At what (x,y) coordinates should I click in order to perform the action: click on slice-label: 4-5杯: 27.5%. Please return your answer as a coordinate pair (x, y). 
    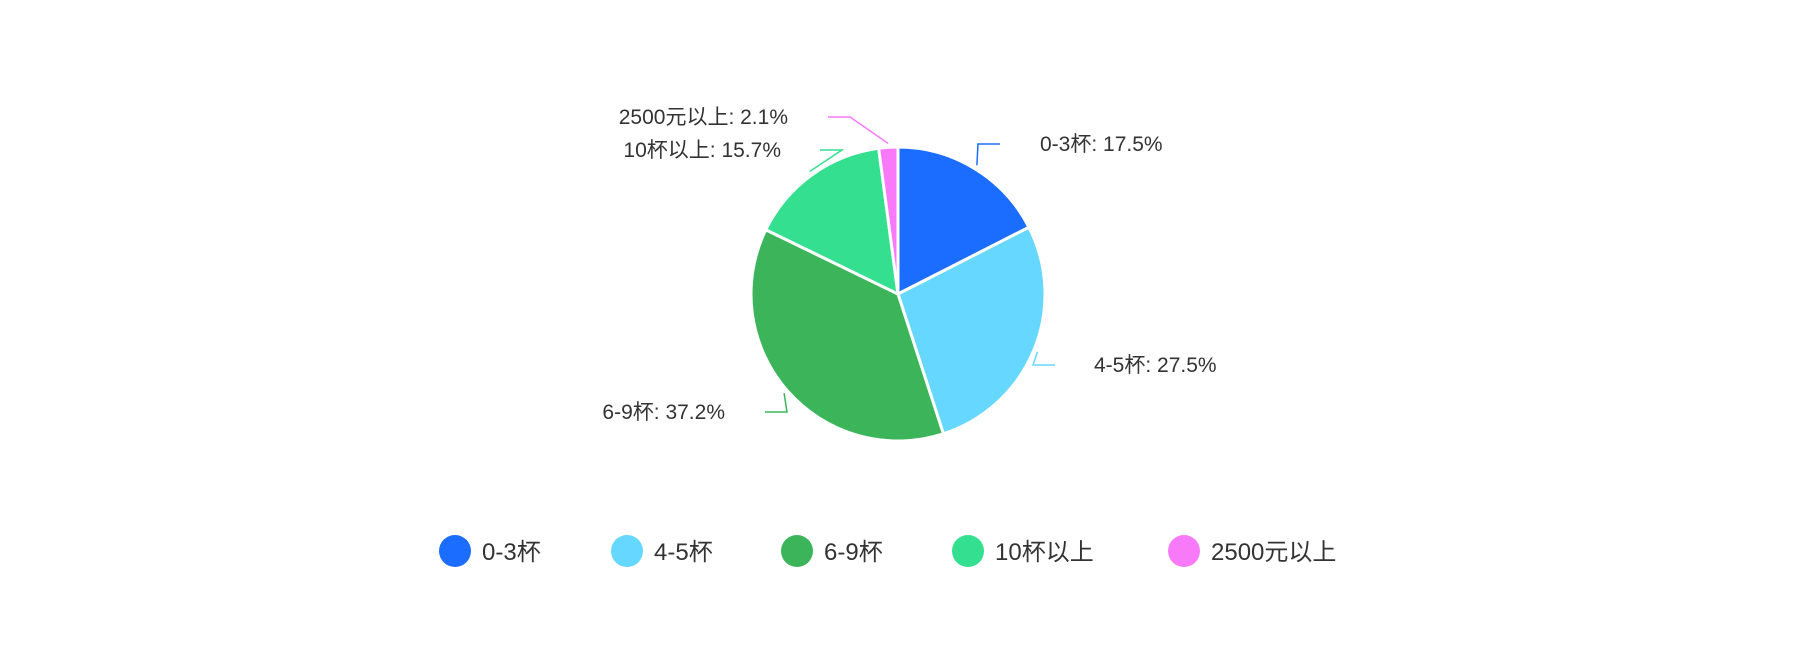
    Looking at the image, I should click on (1155, 365).